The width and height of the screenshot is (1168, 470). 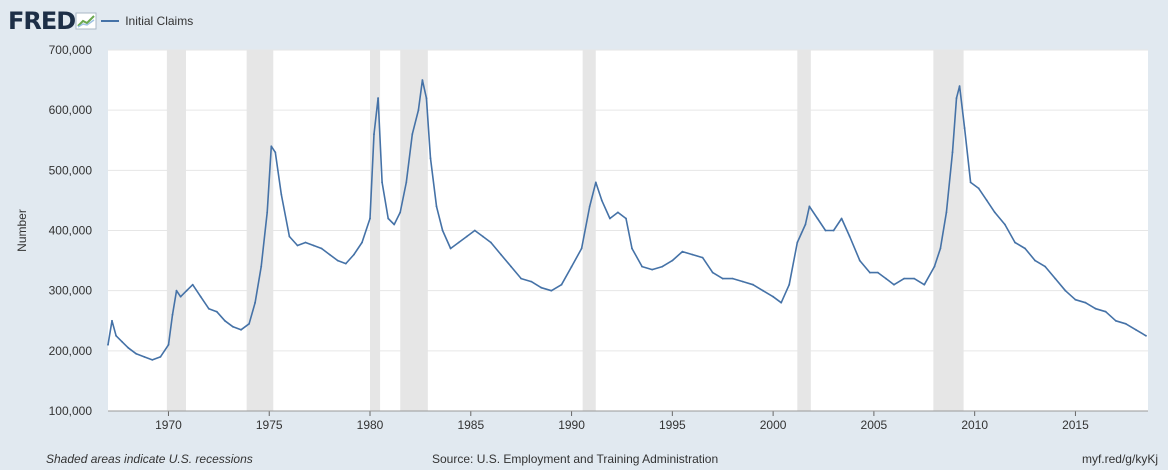 I want to click on fred-logo: FRED, so click(x=52, y=21).